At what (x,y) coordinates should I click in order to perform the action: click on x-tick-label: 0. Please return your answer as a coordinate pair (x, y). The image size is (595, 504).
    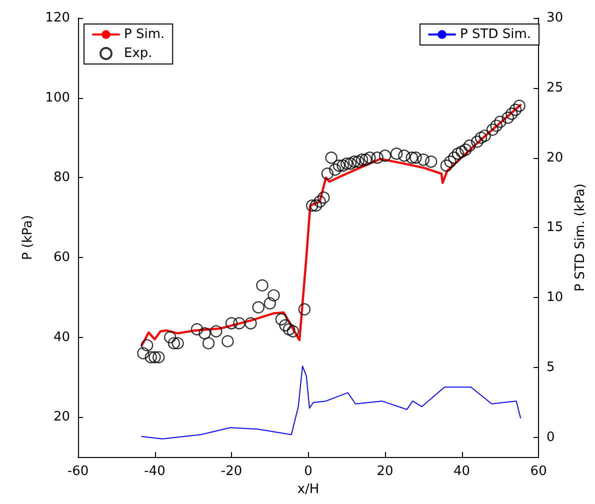
    Looking at the image, I should click on (308, 471).